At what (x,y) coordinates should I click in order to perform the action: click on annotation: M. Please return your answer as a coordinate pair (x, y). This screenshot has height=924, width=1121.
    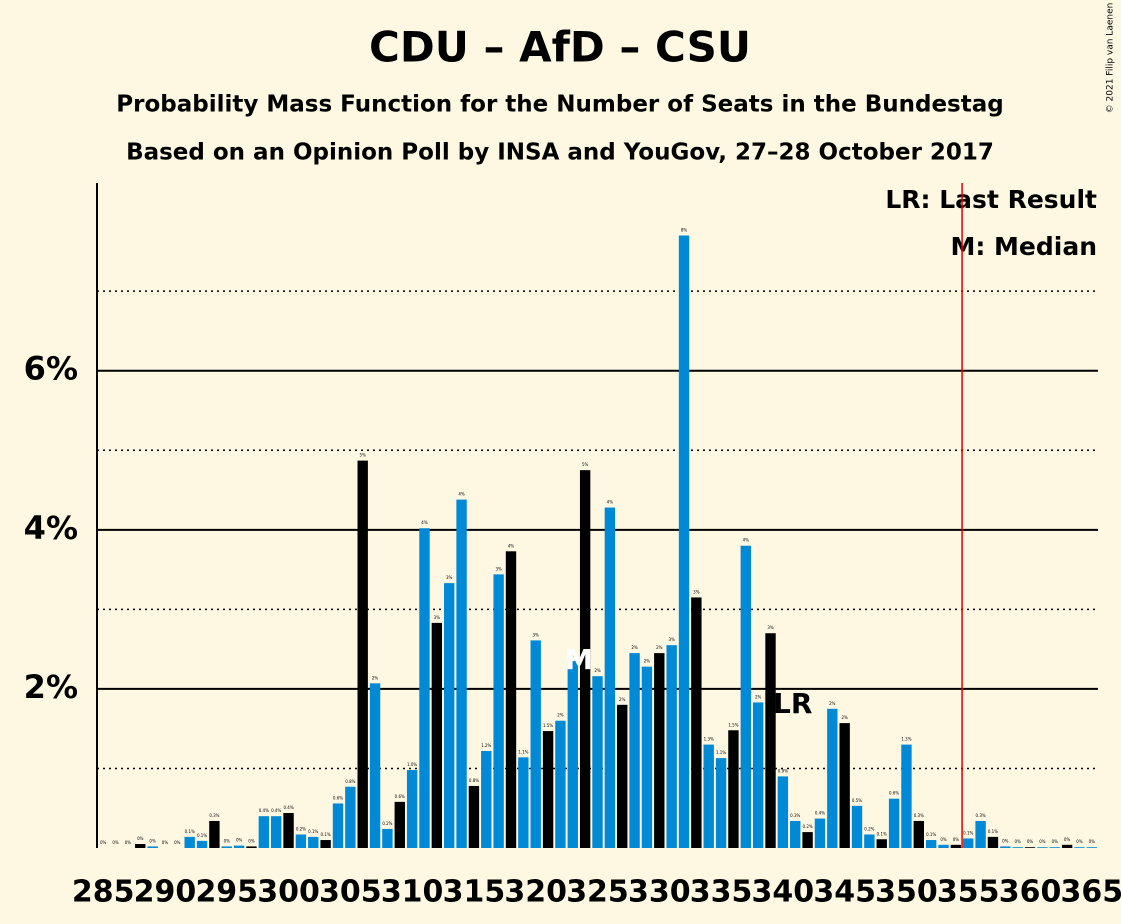
    Looking at the image, I should click on (579, 659).